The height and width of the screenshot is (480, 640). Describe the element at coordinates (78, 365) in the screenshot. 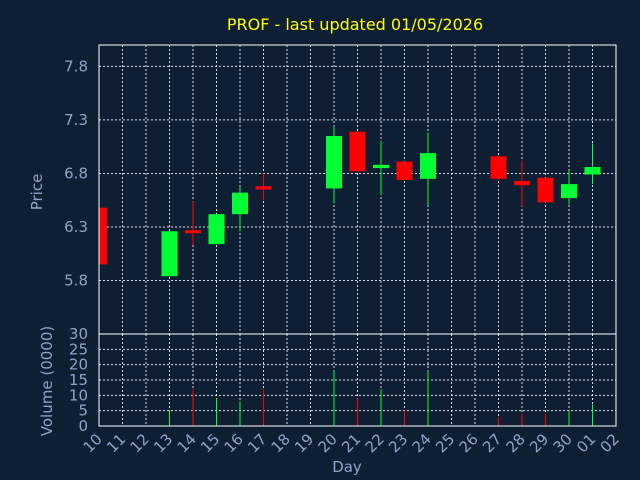

I see `volume-tick-label: 20` at that location.